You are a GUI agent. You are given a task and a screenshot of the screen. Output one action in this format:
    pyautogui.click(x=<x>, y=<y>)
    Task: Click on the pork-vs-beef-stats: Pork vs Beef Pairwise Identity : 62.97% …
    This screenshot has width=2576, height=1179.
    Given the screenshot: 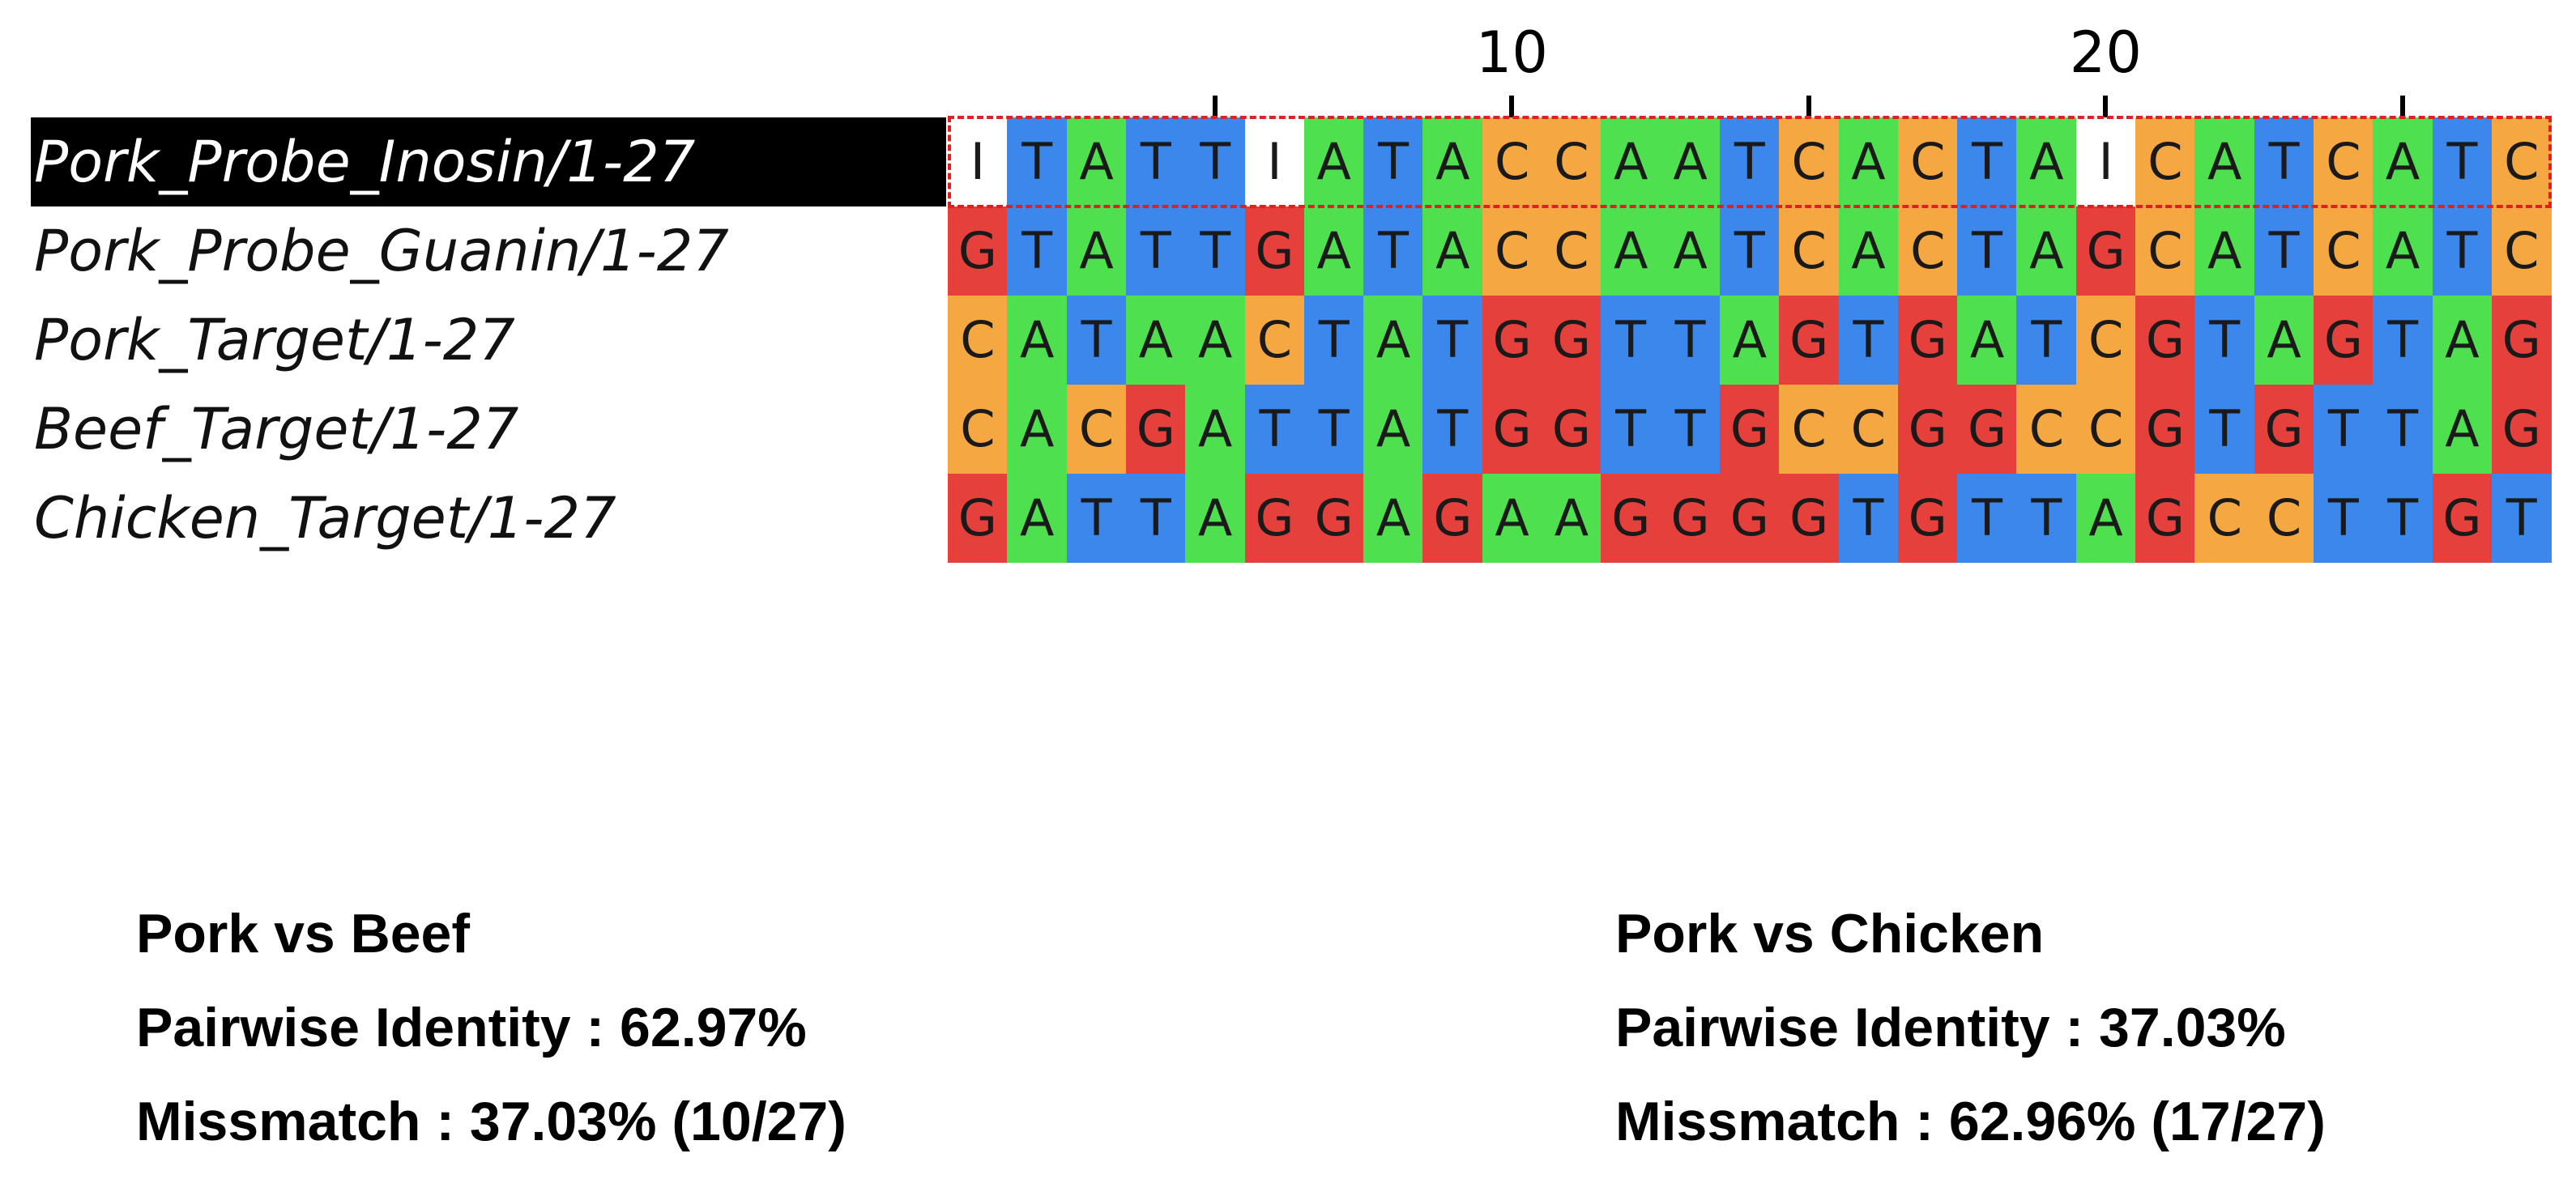 What is the action you would take?
    pyautogui.click(x=492, y=1027)
    